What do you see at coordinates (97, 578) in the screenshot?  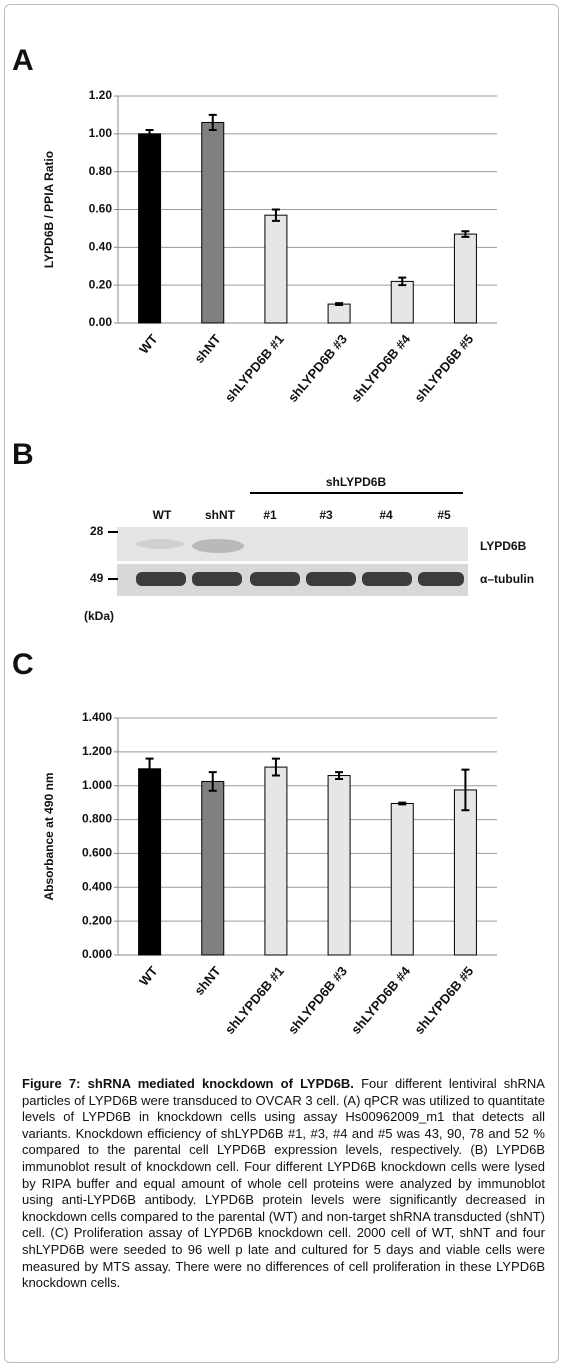 I see `marker-label: 49` at bounding box center [97, 578].